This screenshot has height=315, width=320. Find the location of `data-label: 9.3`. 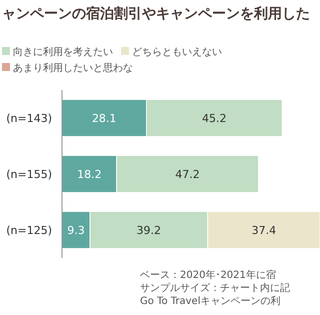

data-label: 9.3 is located at coordinates (76, 230).